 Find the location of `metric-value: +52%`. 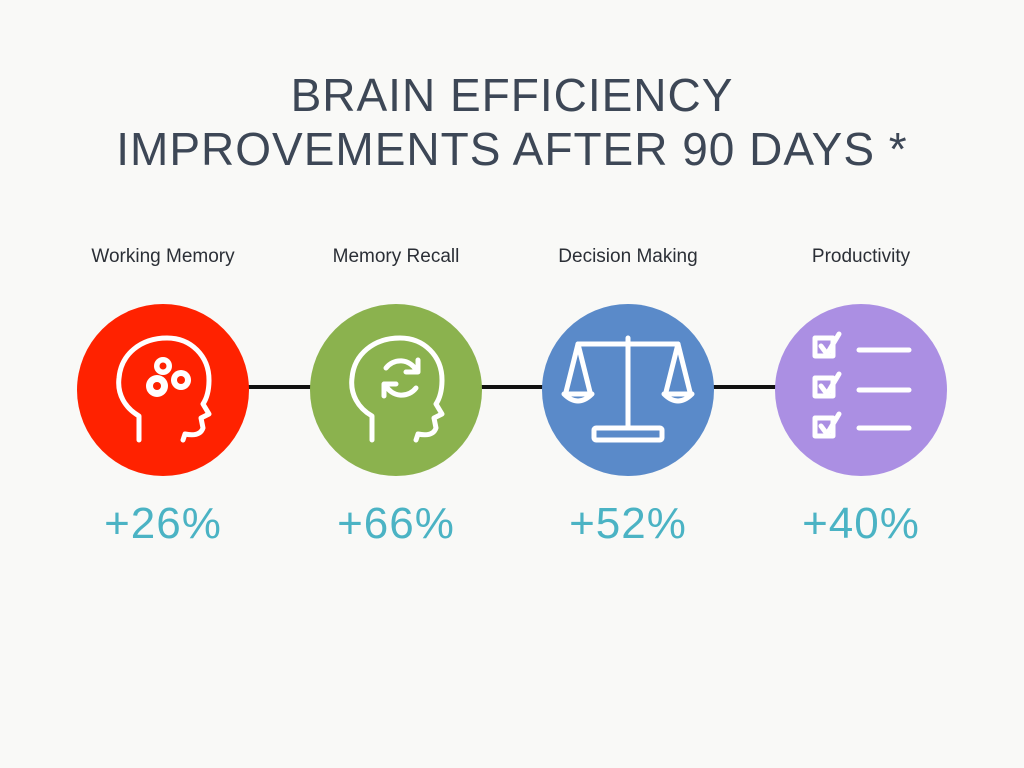

metric-value: +52% is located at coordinates (628, 523).